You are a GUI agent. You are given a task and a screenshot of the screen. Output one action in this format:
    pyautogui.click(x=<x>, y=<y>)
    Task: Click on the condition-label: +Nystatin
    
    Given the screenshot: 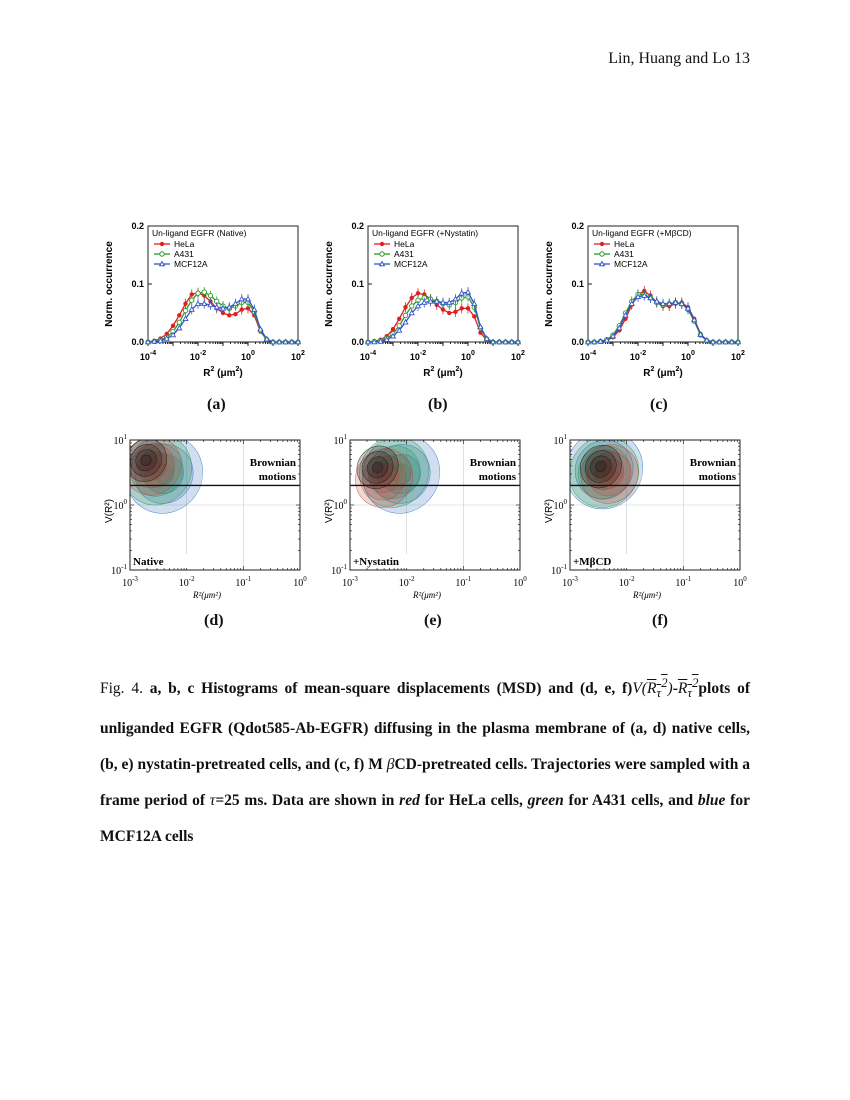 What is the action you would take?
    pyautogui.click(x=376, y=562)
    